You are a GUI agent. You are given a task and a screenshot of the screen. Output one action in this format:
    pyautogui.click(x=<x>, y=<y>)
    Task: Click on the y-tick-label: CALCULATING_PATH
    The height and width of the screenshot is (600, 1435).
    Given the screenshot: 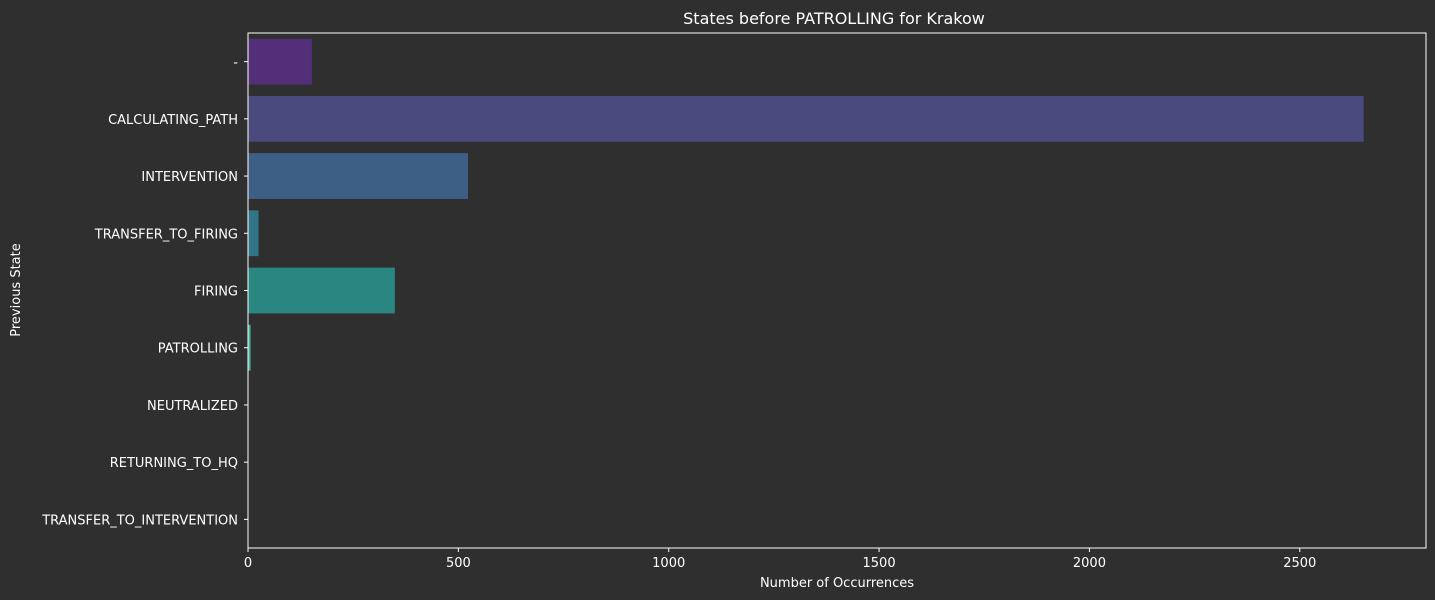 What is the action you would take?
    pyautogui.click(x=173, y=120)
    